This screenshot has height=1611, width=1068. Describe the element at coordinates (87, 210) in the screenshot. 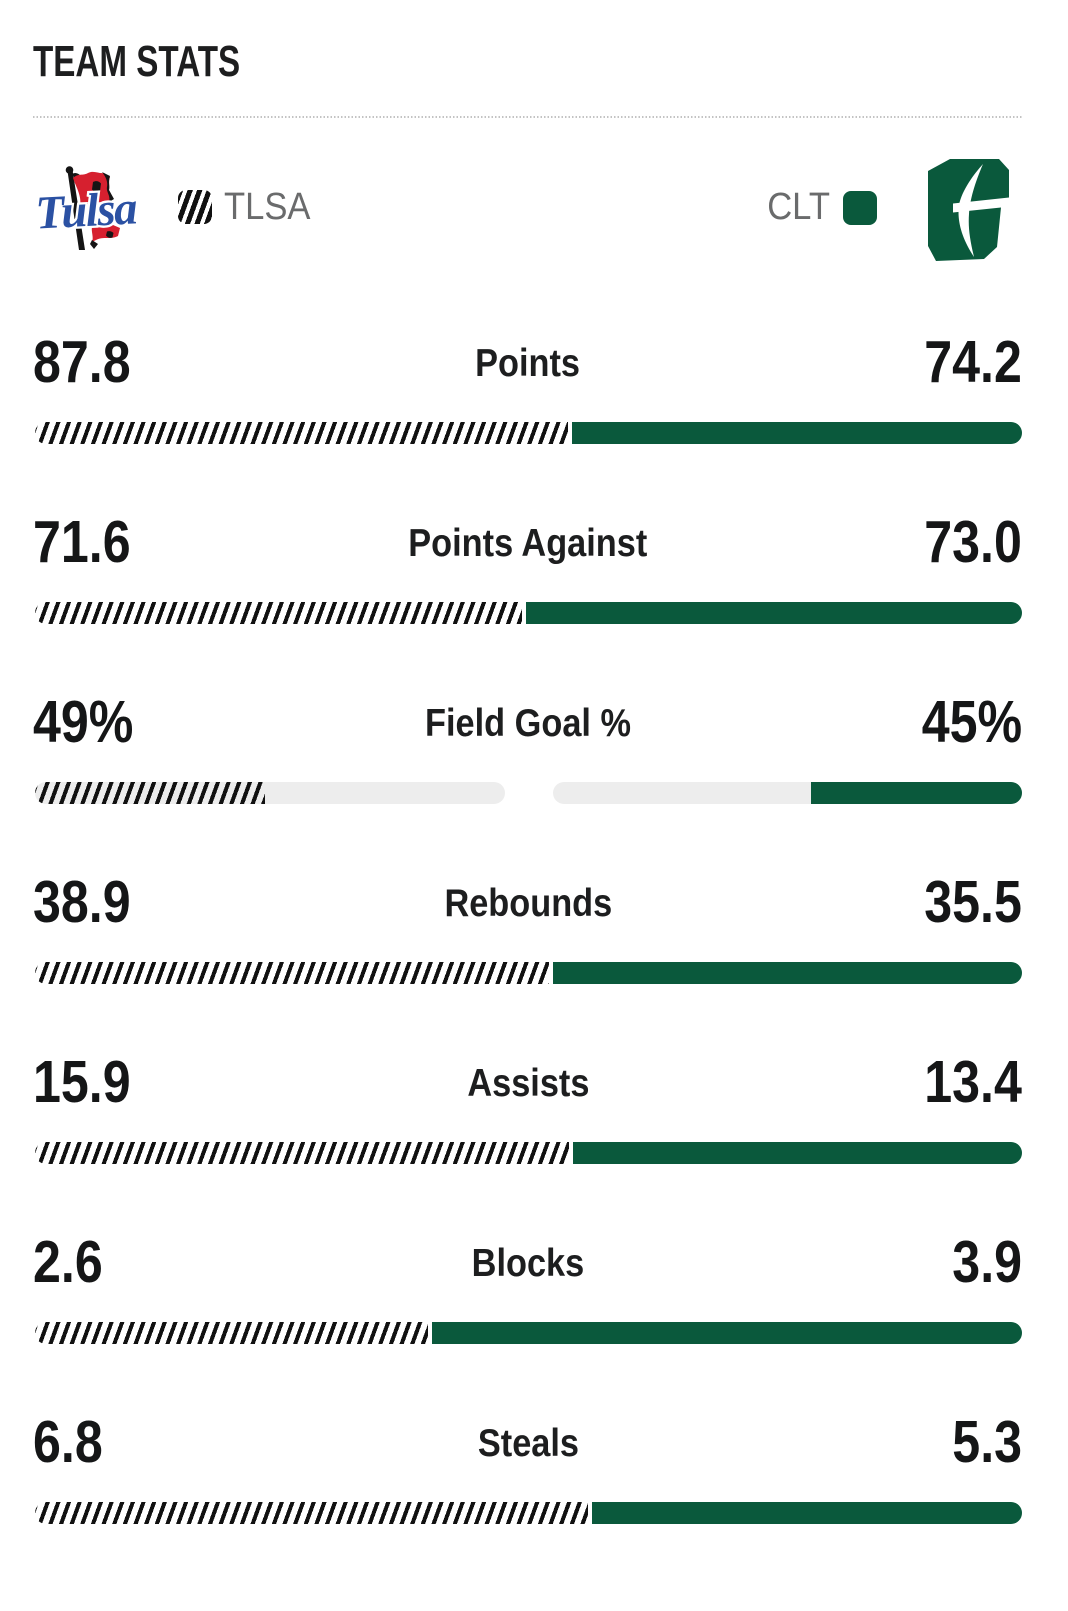

I see `svg-text: Tulsa` at that location.